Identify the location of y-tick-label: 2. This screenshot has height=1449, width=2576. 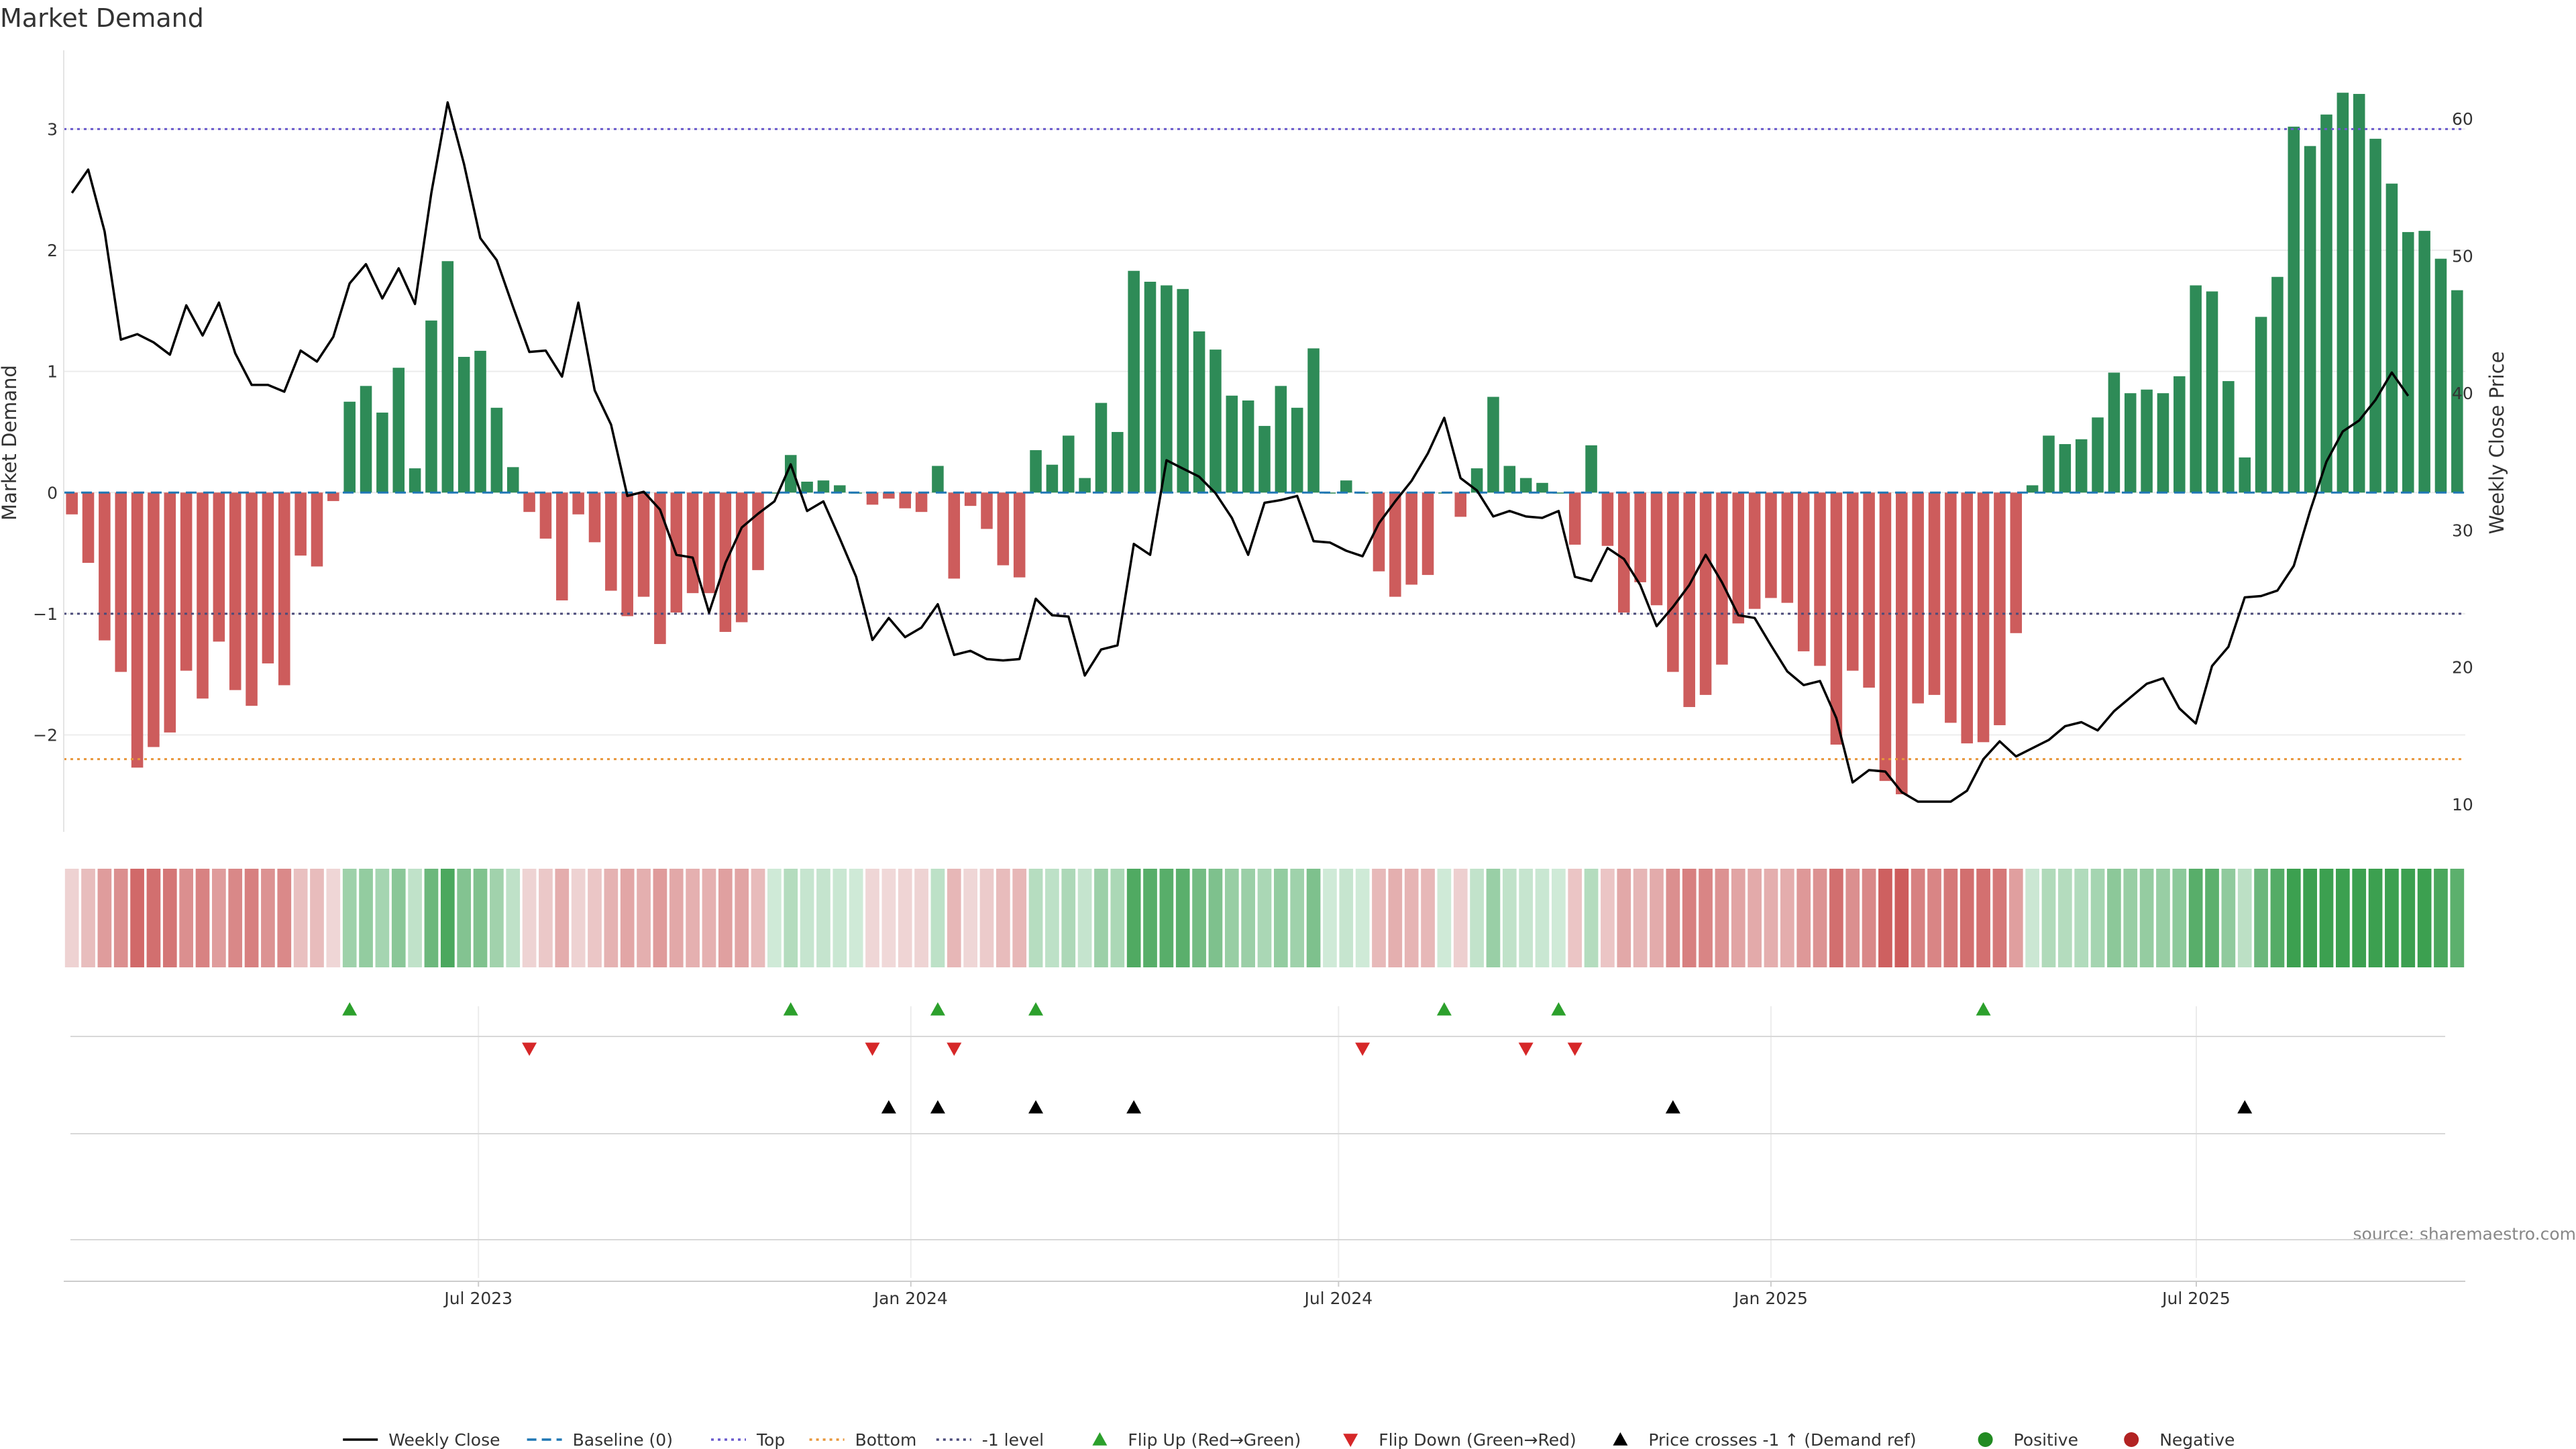
(52, 250).